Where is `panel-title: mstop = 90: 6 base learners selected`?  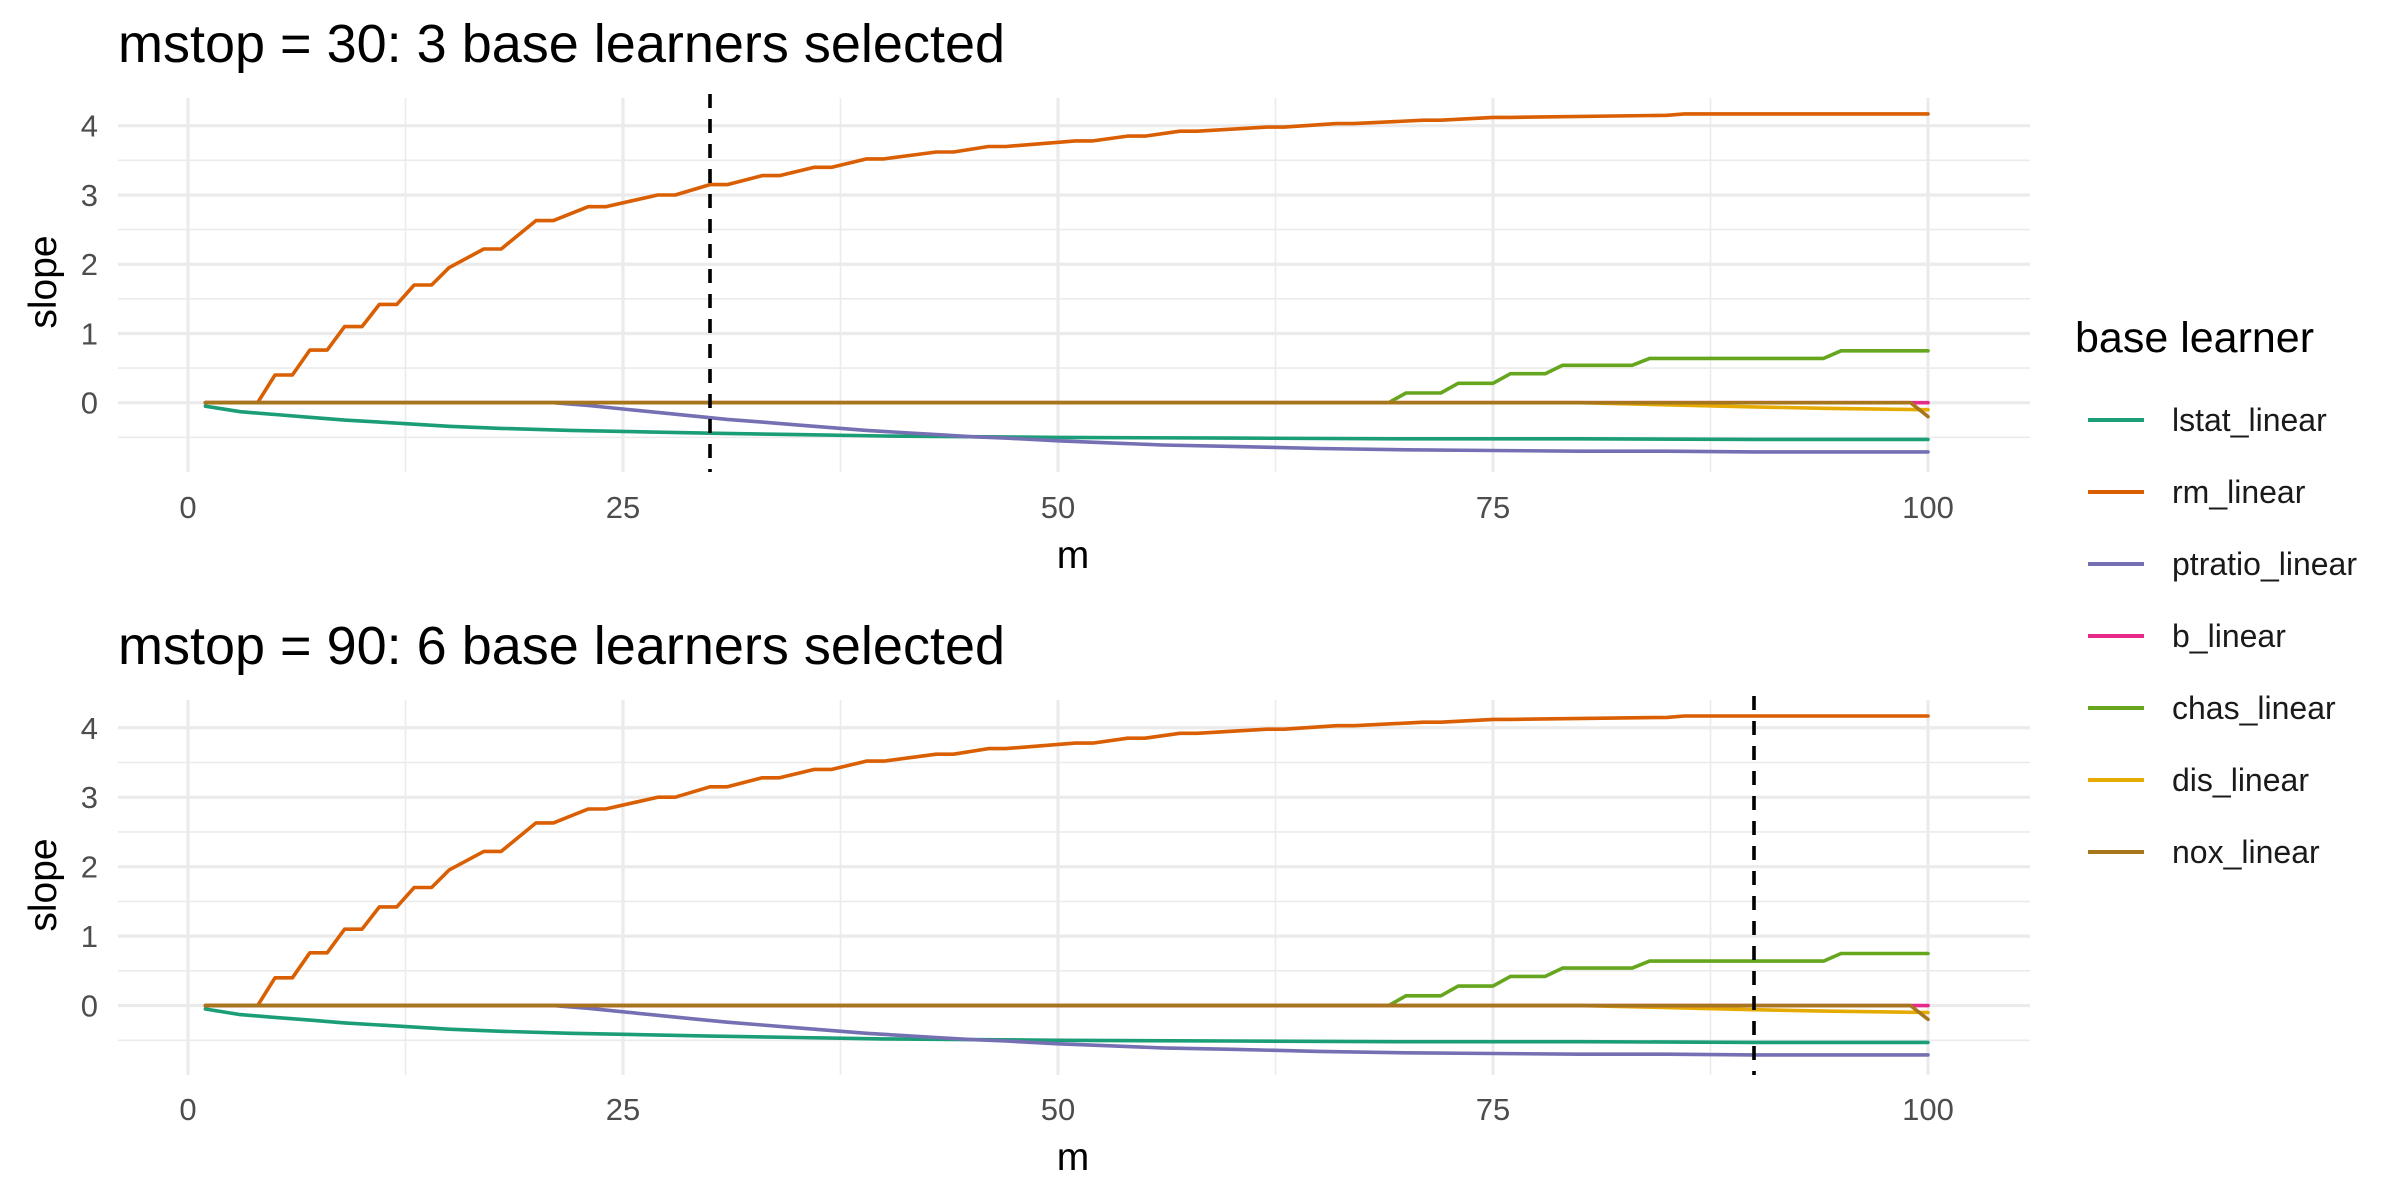 panel-title: mstop = 90: 6 base learners selected is located at coordinates (561, 646).